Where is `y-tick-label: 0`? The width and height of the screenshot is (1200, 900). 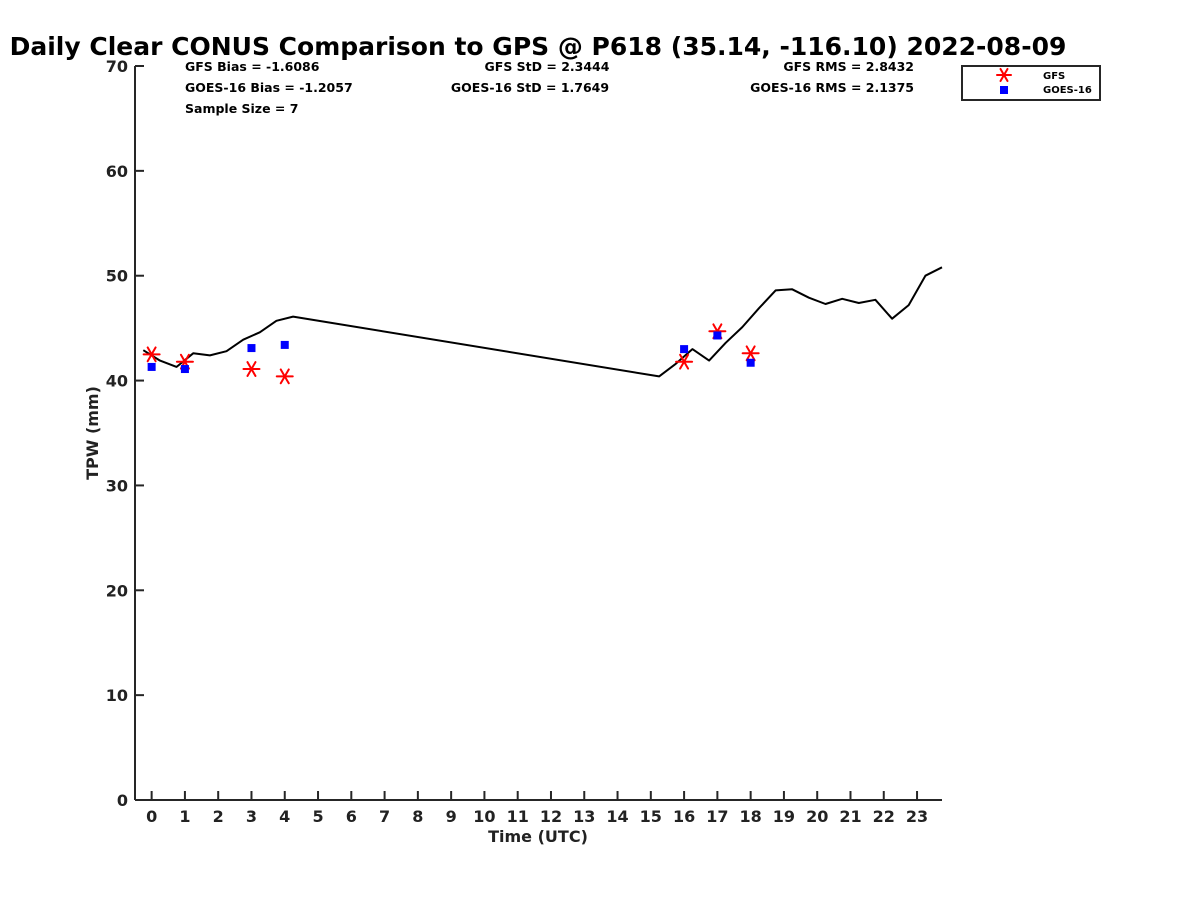 y-tick-label: 0 is located at coordinates (122, 800).